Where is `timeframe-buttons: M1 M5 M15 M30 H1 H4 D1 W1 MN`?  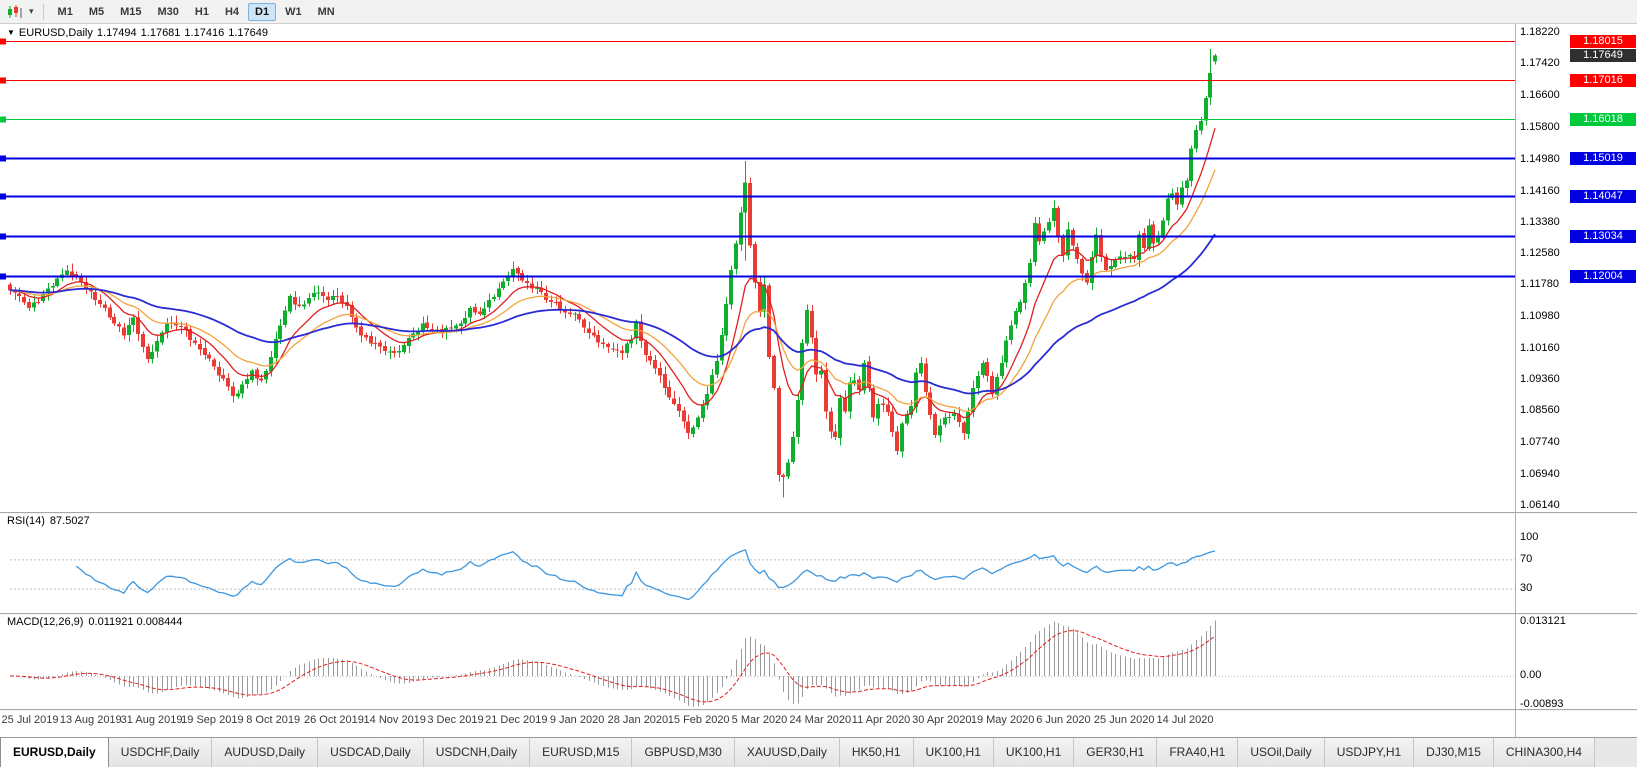 timeframe-buttons: M1 M5 M15 M30 H1 H4 D1 W1 MN is located at coordinates (196, 11).